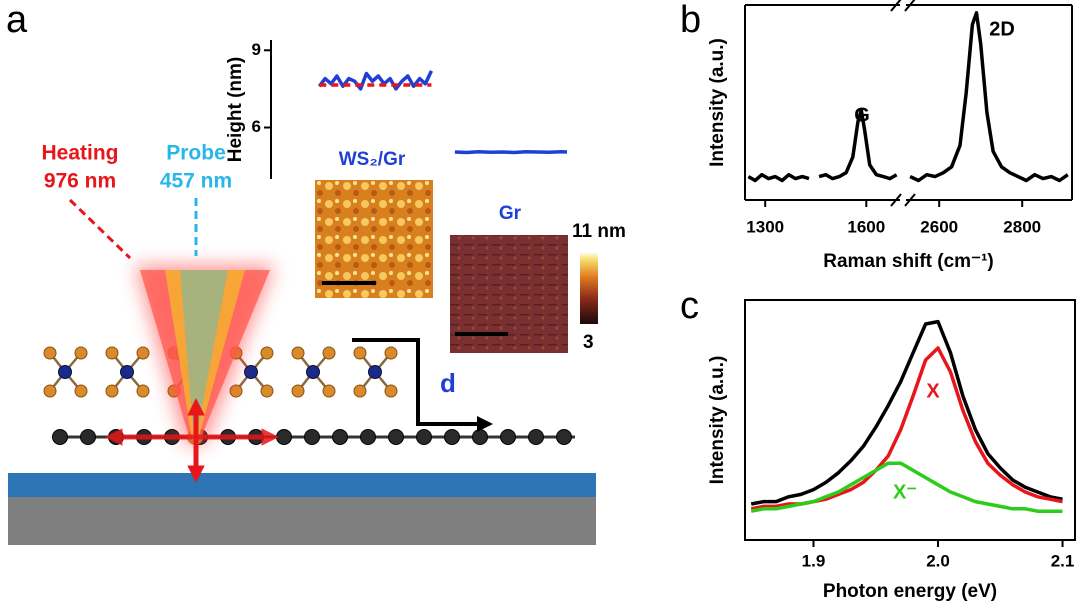  I want to click on substrate, so click(302, 521).